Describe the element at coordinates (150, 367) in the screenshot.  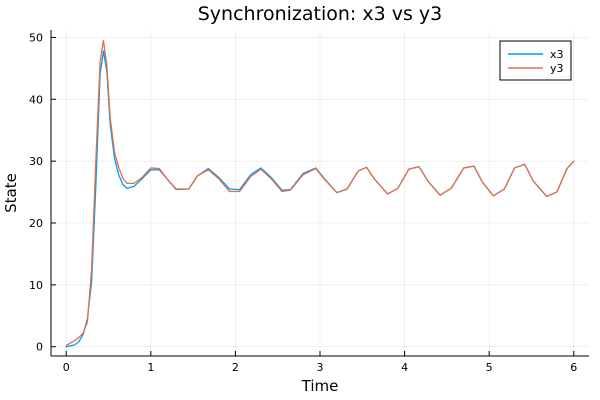
I see `x-tick-label: 1` at that location.